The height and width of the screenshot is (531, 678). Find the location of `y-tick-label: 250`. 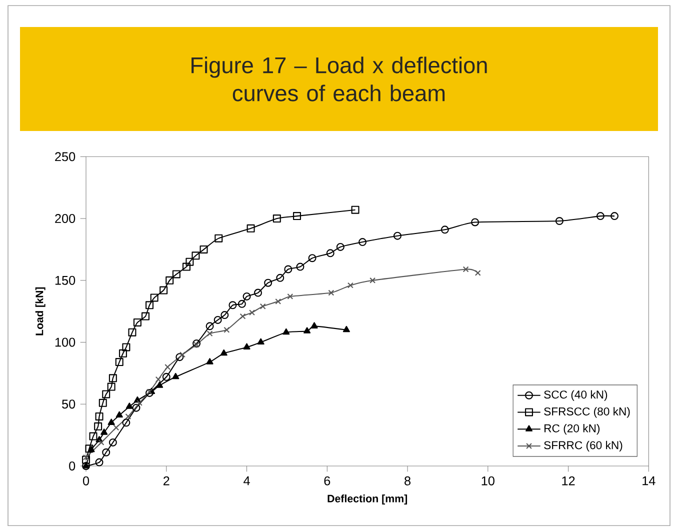

y-tick-label: 250 is located at coordinates (65, 157).